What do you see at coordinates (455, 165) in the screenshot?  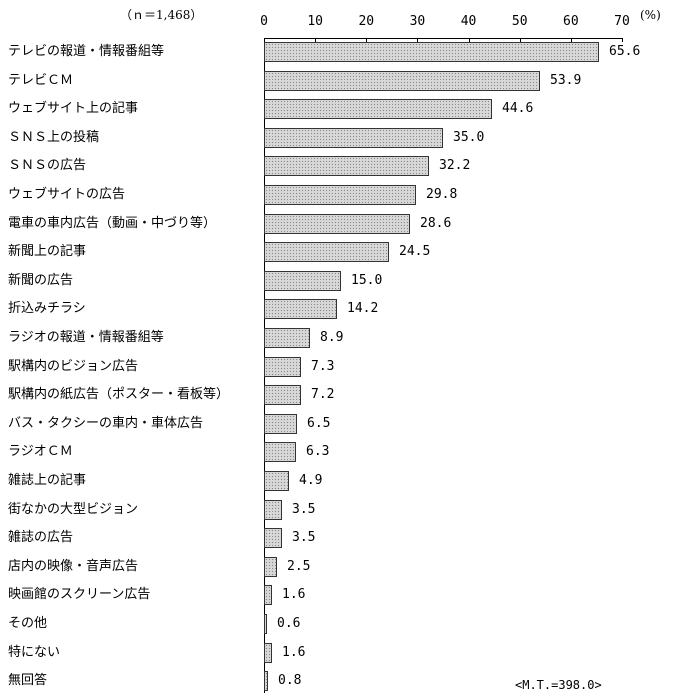 I see `value-label: 32.2` at bounding box center [455, 165].